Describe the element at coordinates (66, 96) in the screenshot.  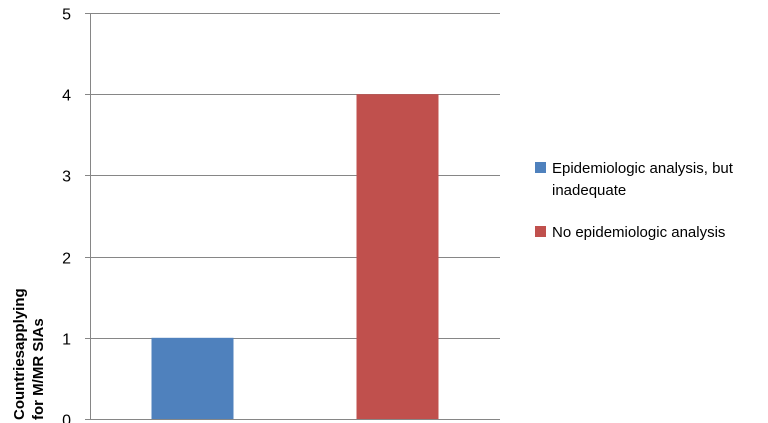
I see `y-tick-label: 4` at that location.